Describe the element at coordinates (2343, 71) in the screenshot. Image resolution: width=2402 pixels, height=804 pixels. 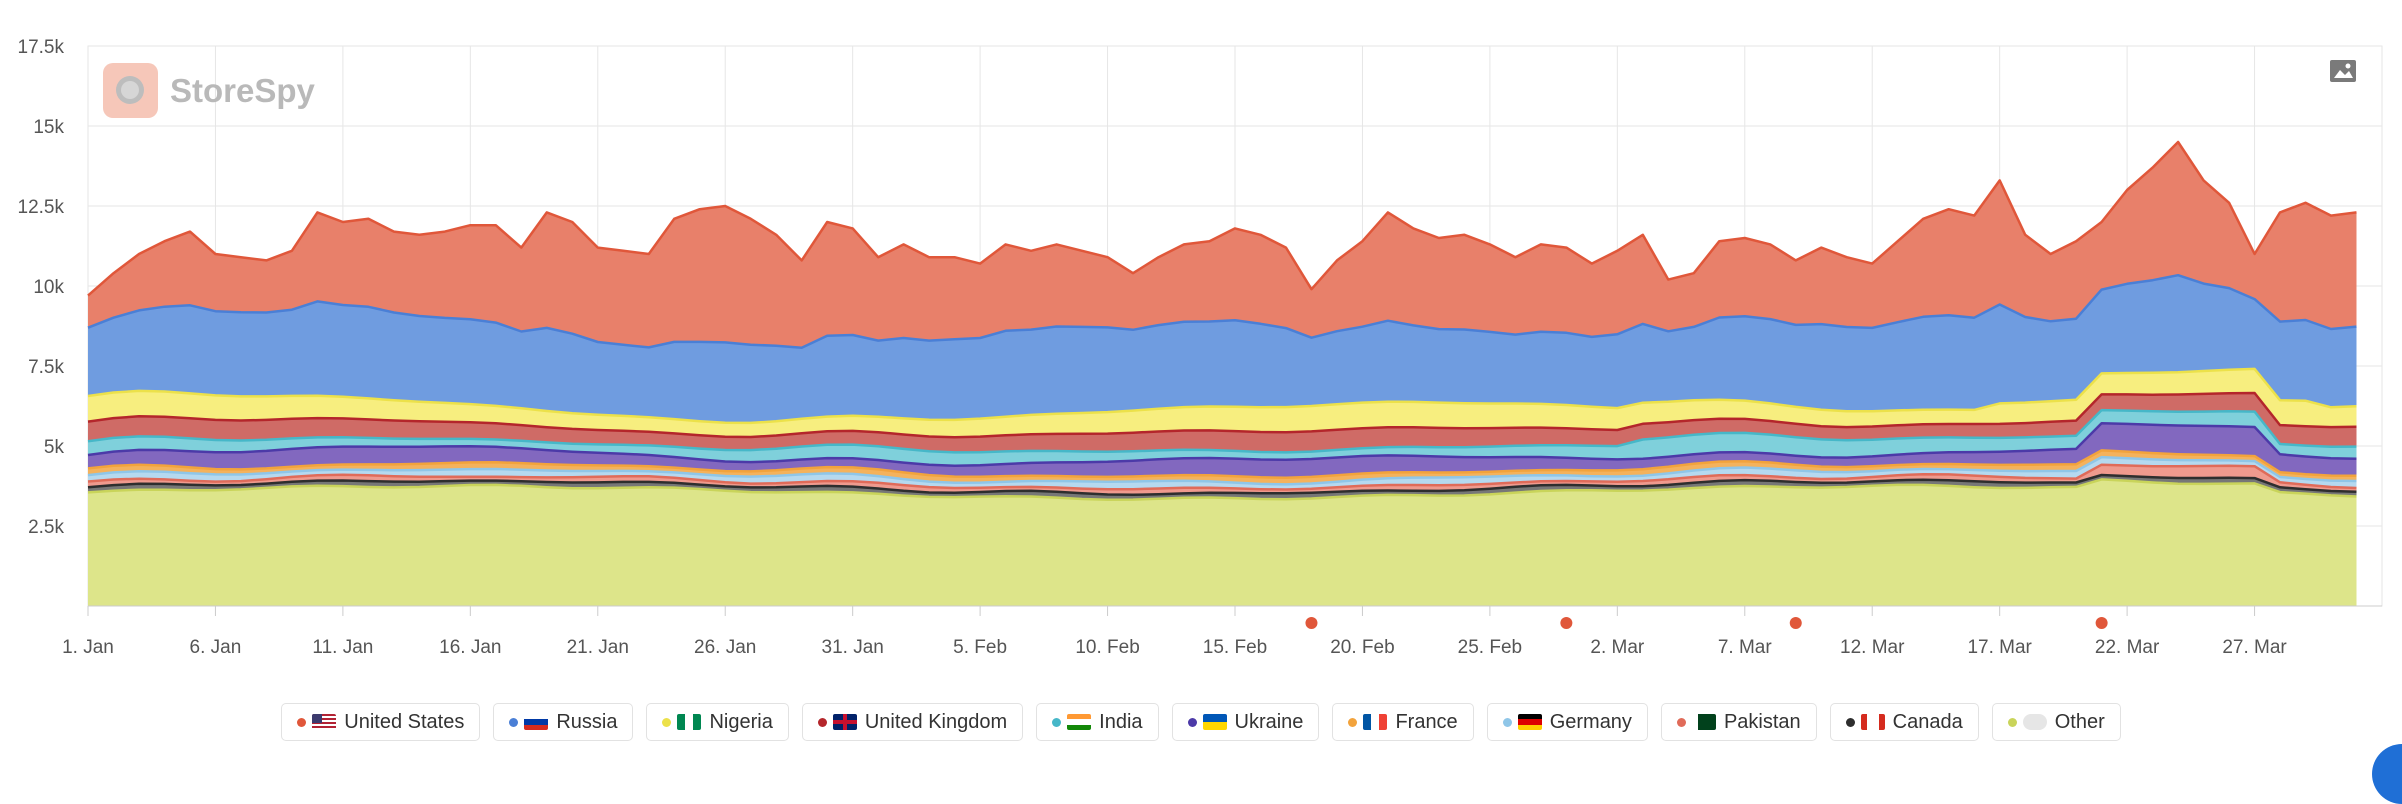
I see `image-icon` at that location.